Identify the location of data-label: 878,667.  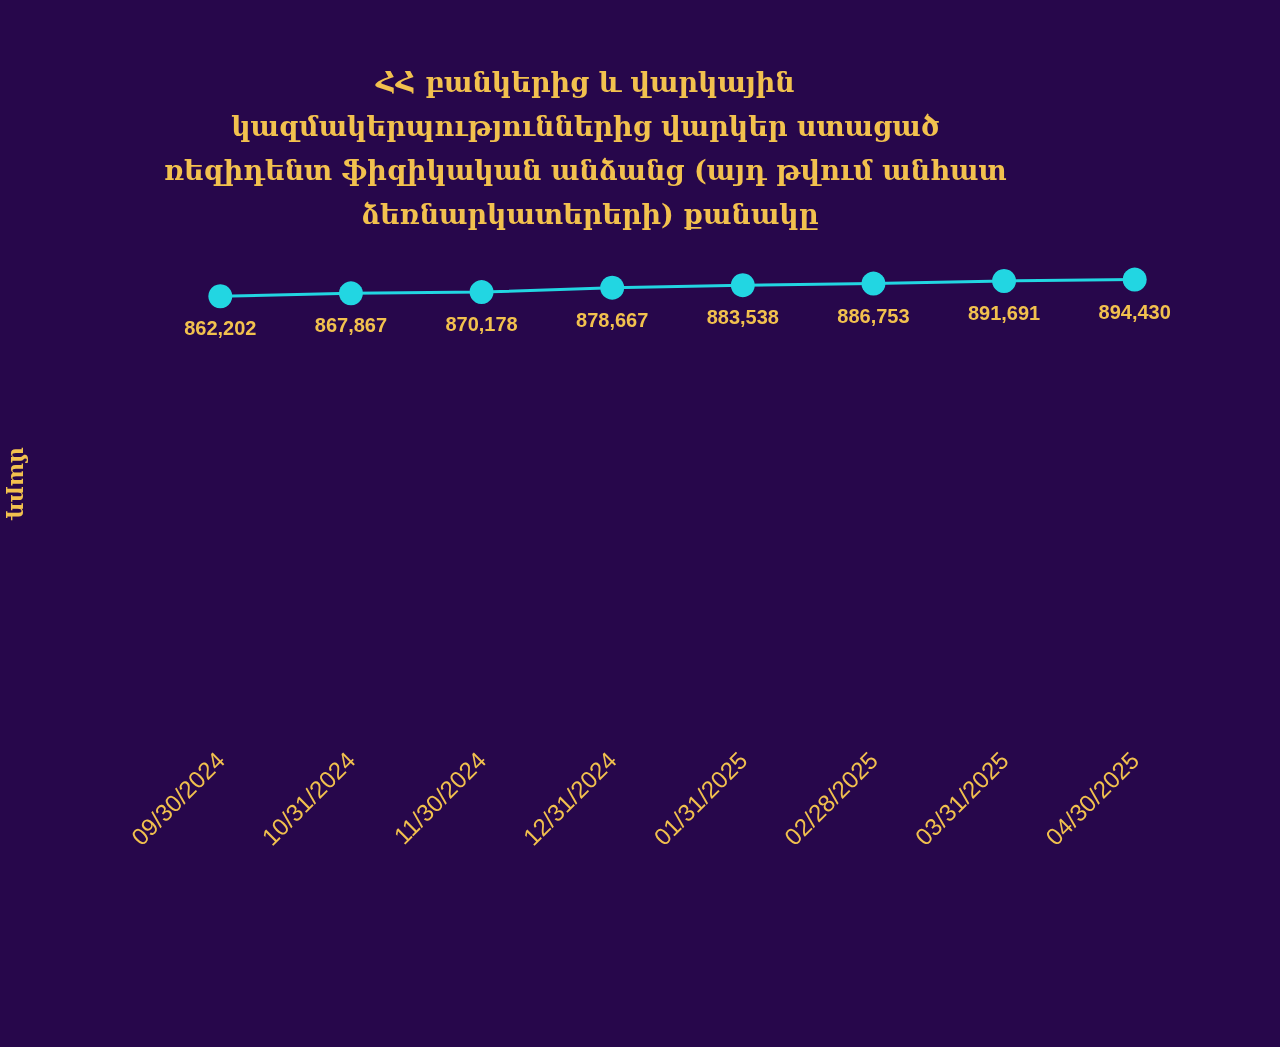
(612, 319).